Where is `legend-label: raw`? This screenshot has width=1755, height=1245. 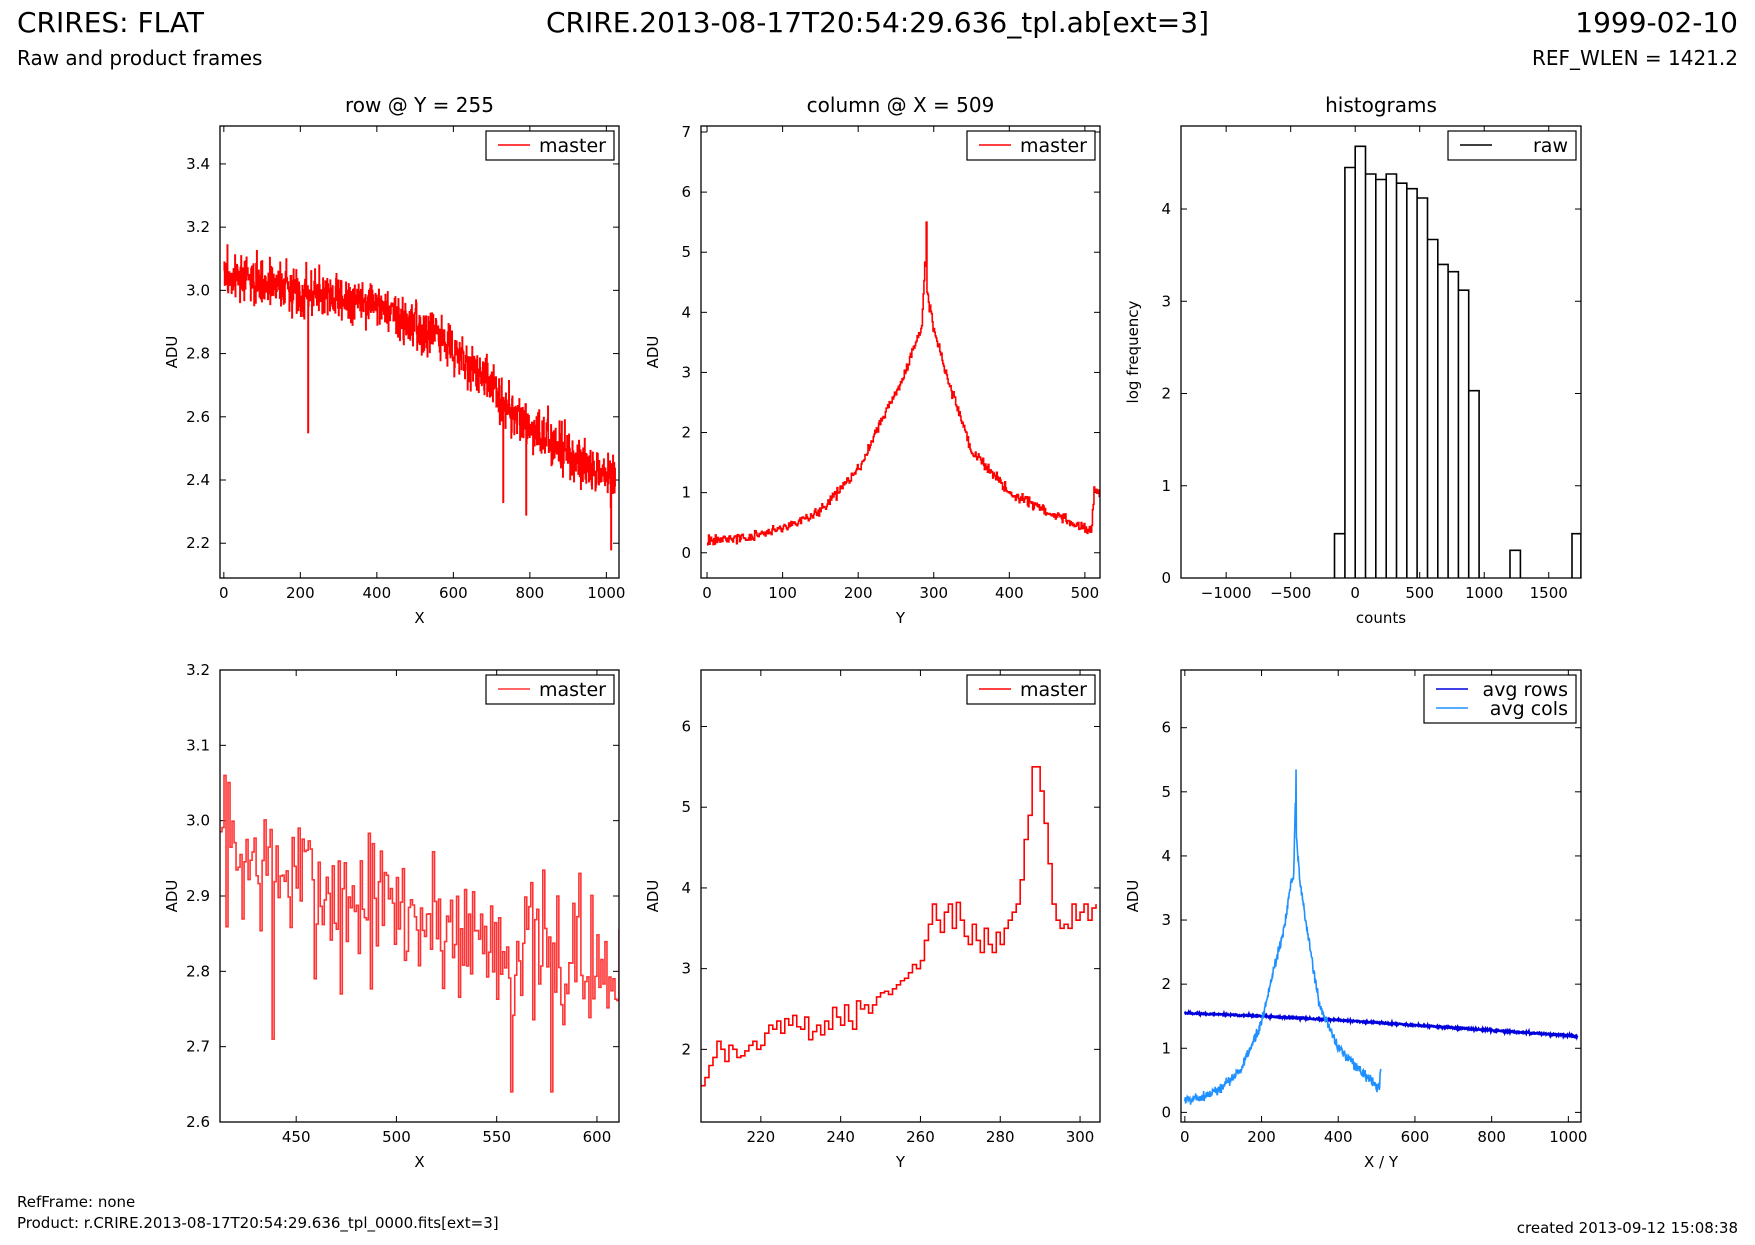 legend-label: raw is located at coordinates (1550, 146).